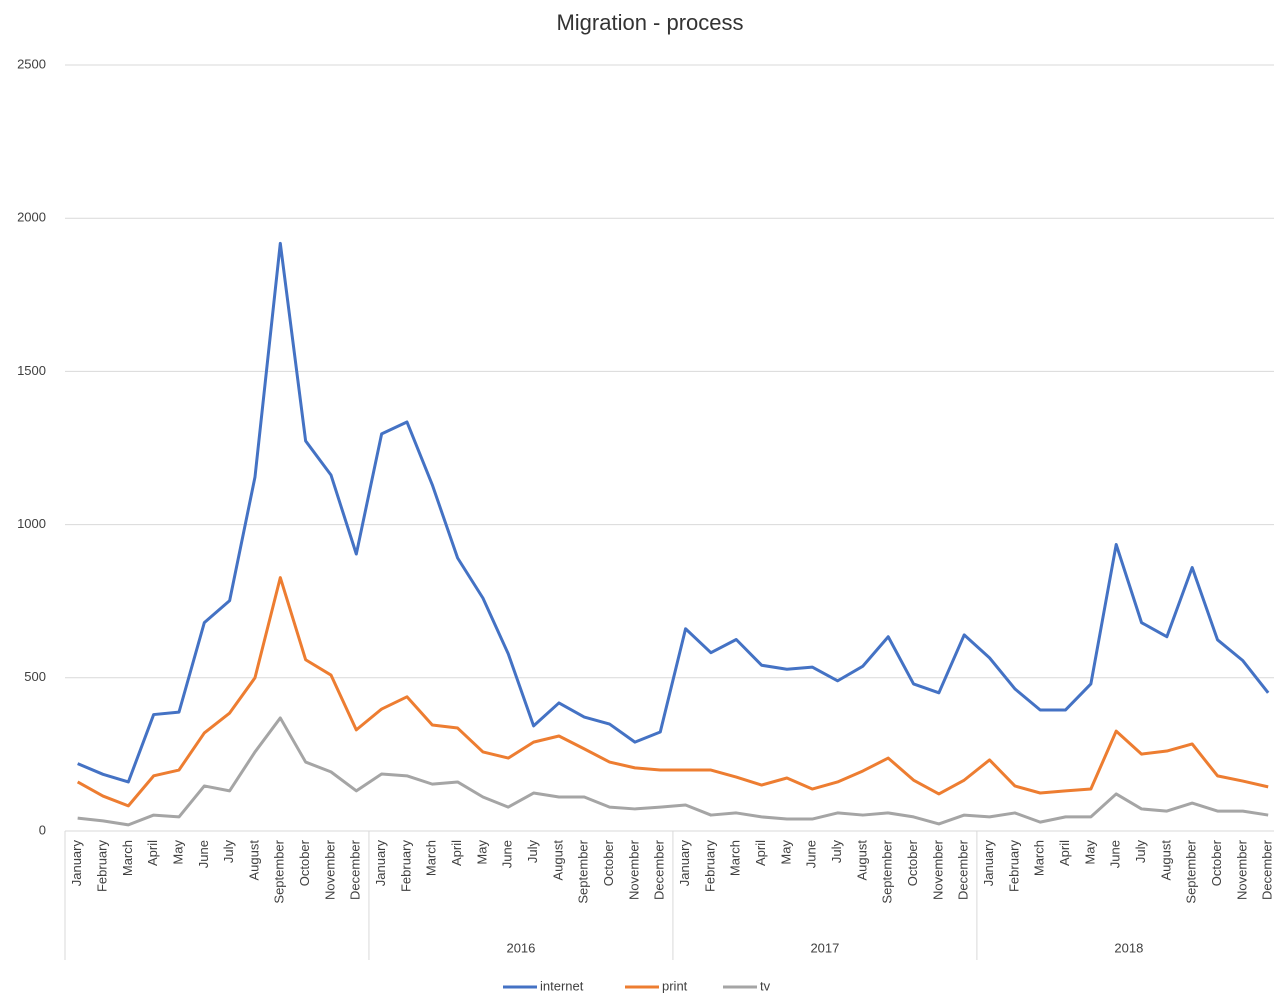 This screenshot has width=1274, height=996. I want to click on group-label: 2017, so click(824, 947).